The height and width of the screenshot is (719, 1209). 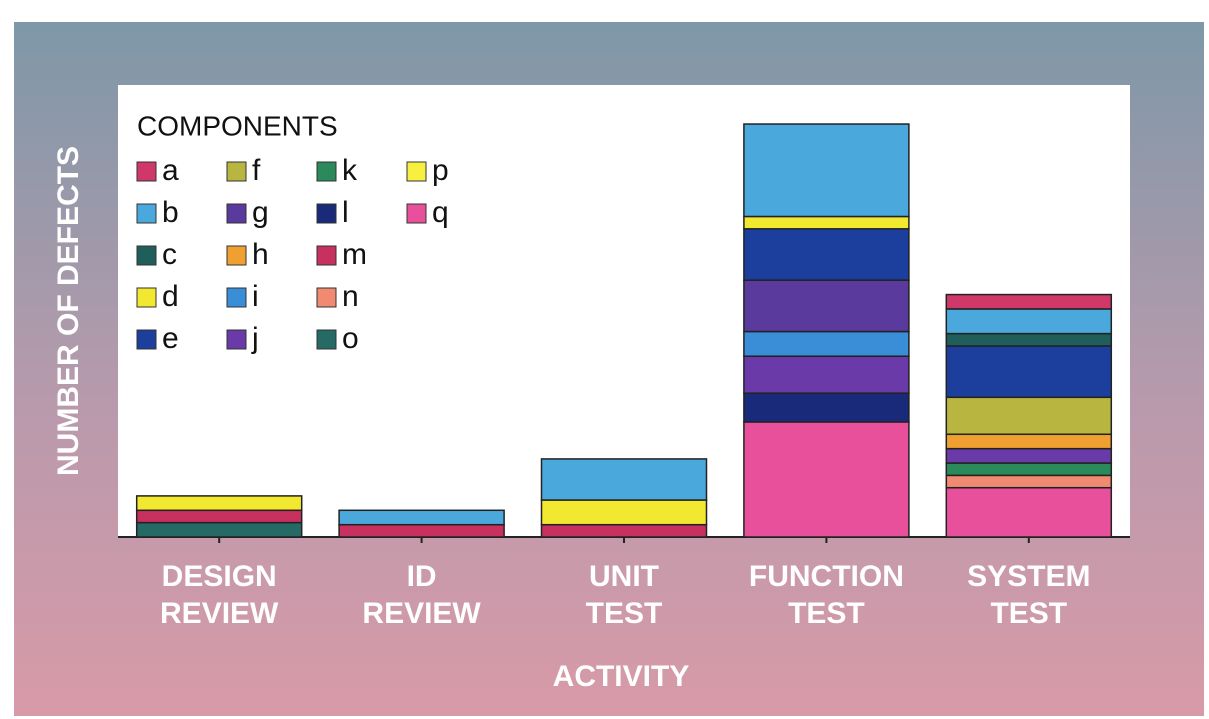 What do you see at coordinates (170, 338) in the screenshot?
I see `legend-label: e` at bounding box center [170, 338].